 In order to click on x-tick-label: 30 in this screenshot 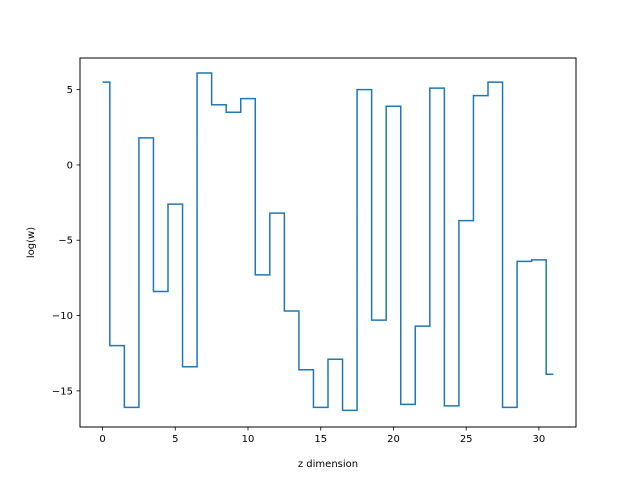, I will do `click(539, 439)`.